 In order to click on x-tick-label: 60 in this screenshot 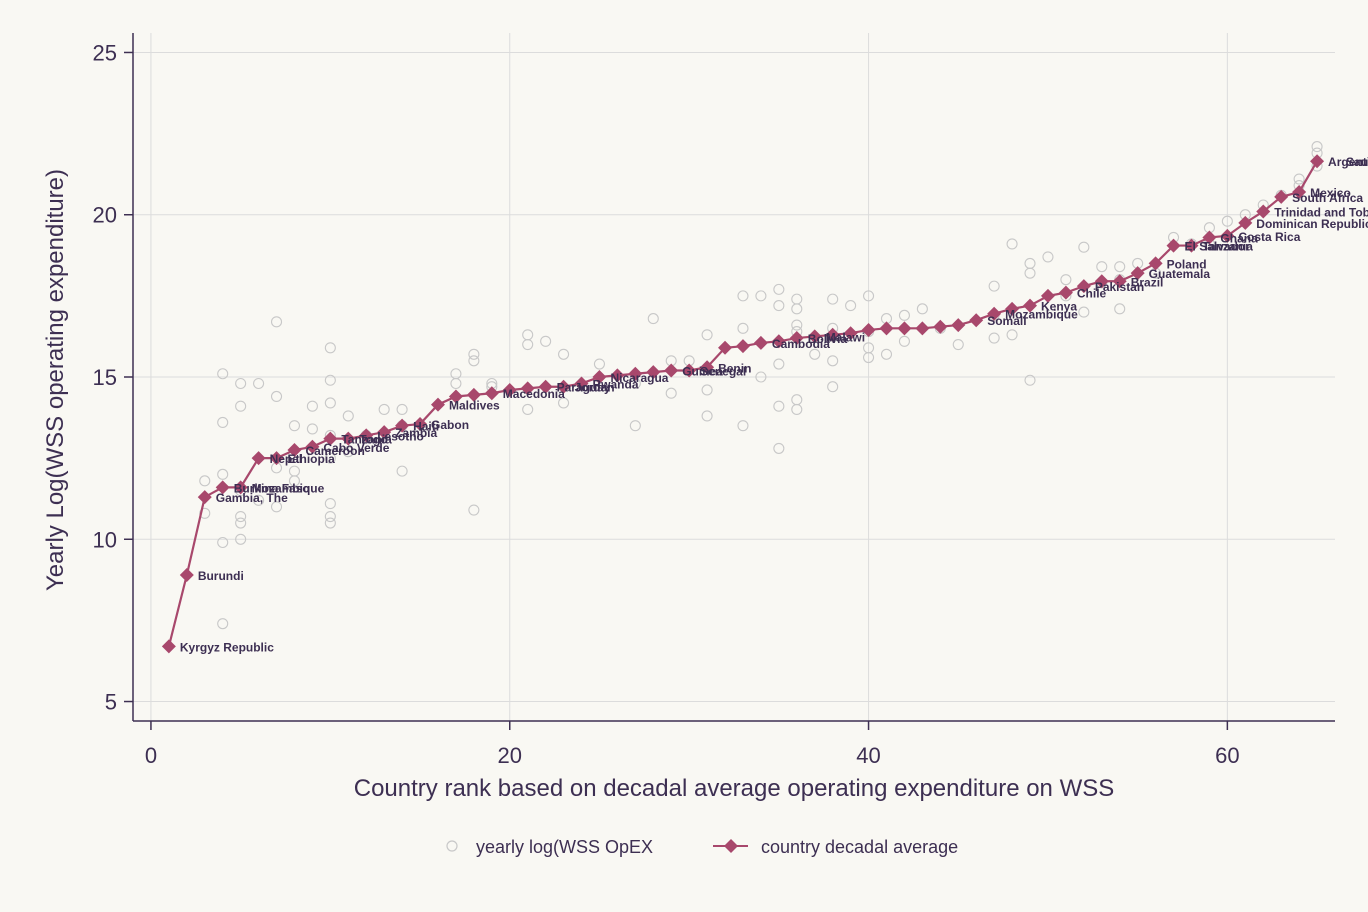, I will do `click(1227, 755)`.